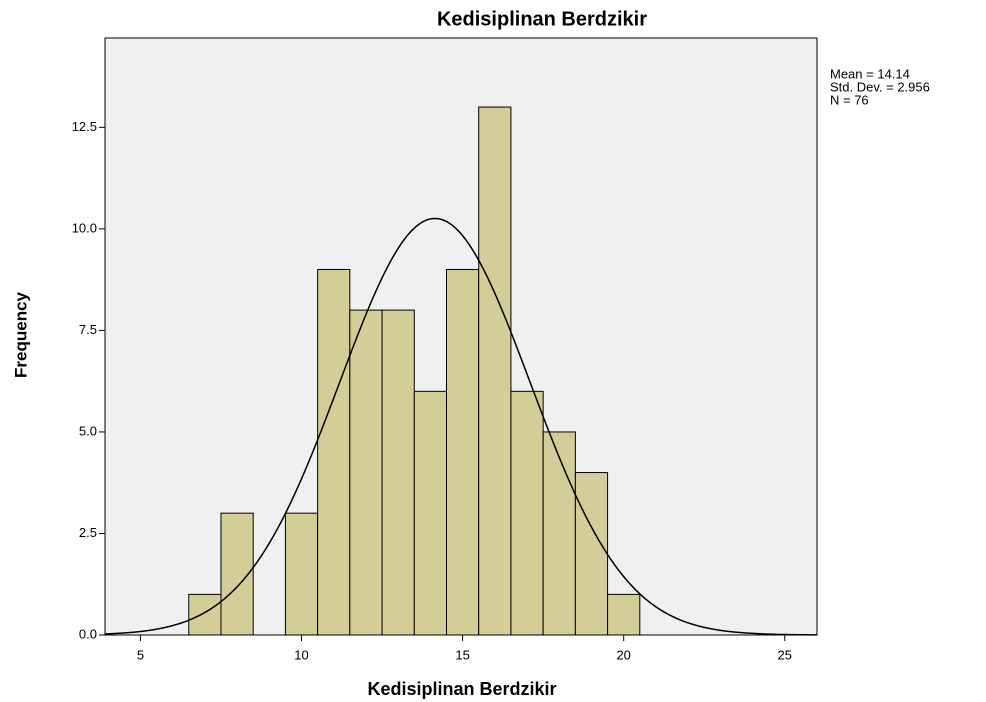 The image size is (986, 702). Describe the element at coordinates (623, 654) in the screenshot. I see `x-tick-label: 20` at that location.